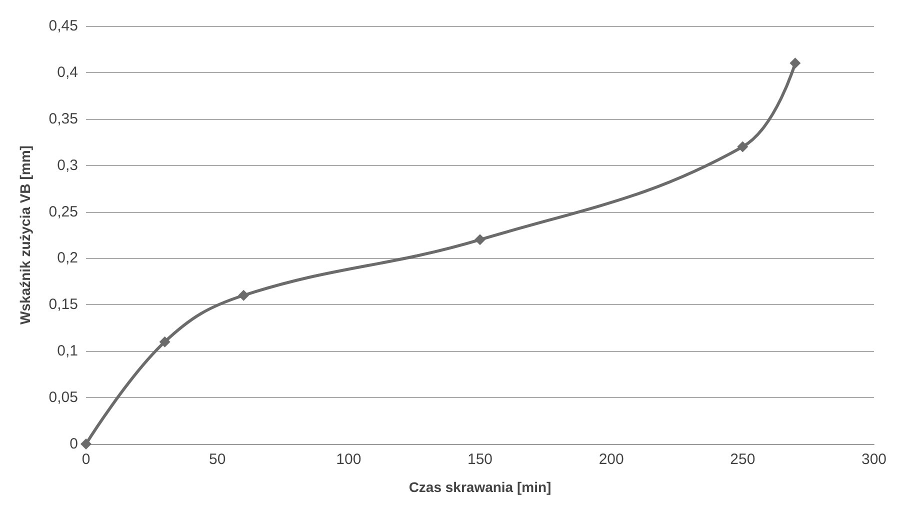 This screenshot has width=904, height=520. I want to click on x-tick-label: 50, so click(217, 459).